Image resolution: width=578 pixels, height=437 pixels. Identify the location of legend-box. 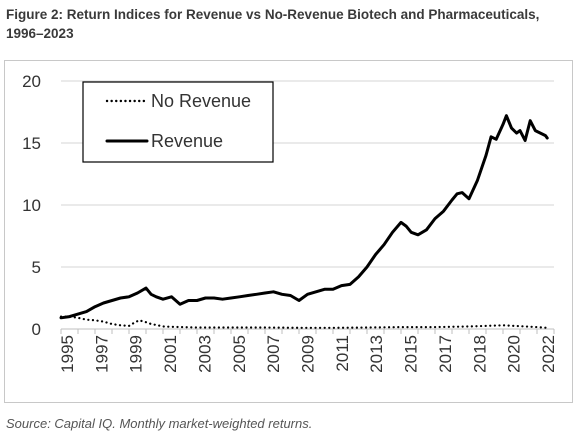
(178, 122).